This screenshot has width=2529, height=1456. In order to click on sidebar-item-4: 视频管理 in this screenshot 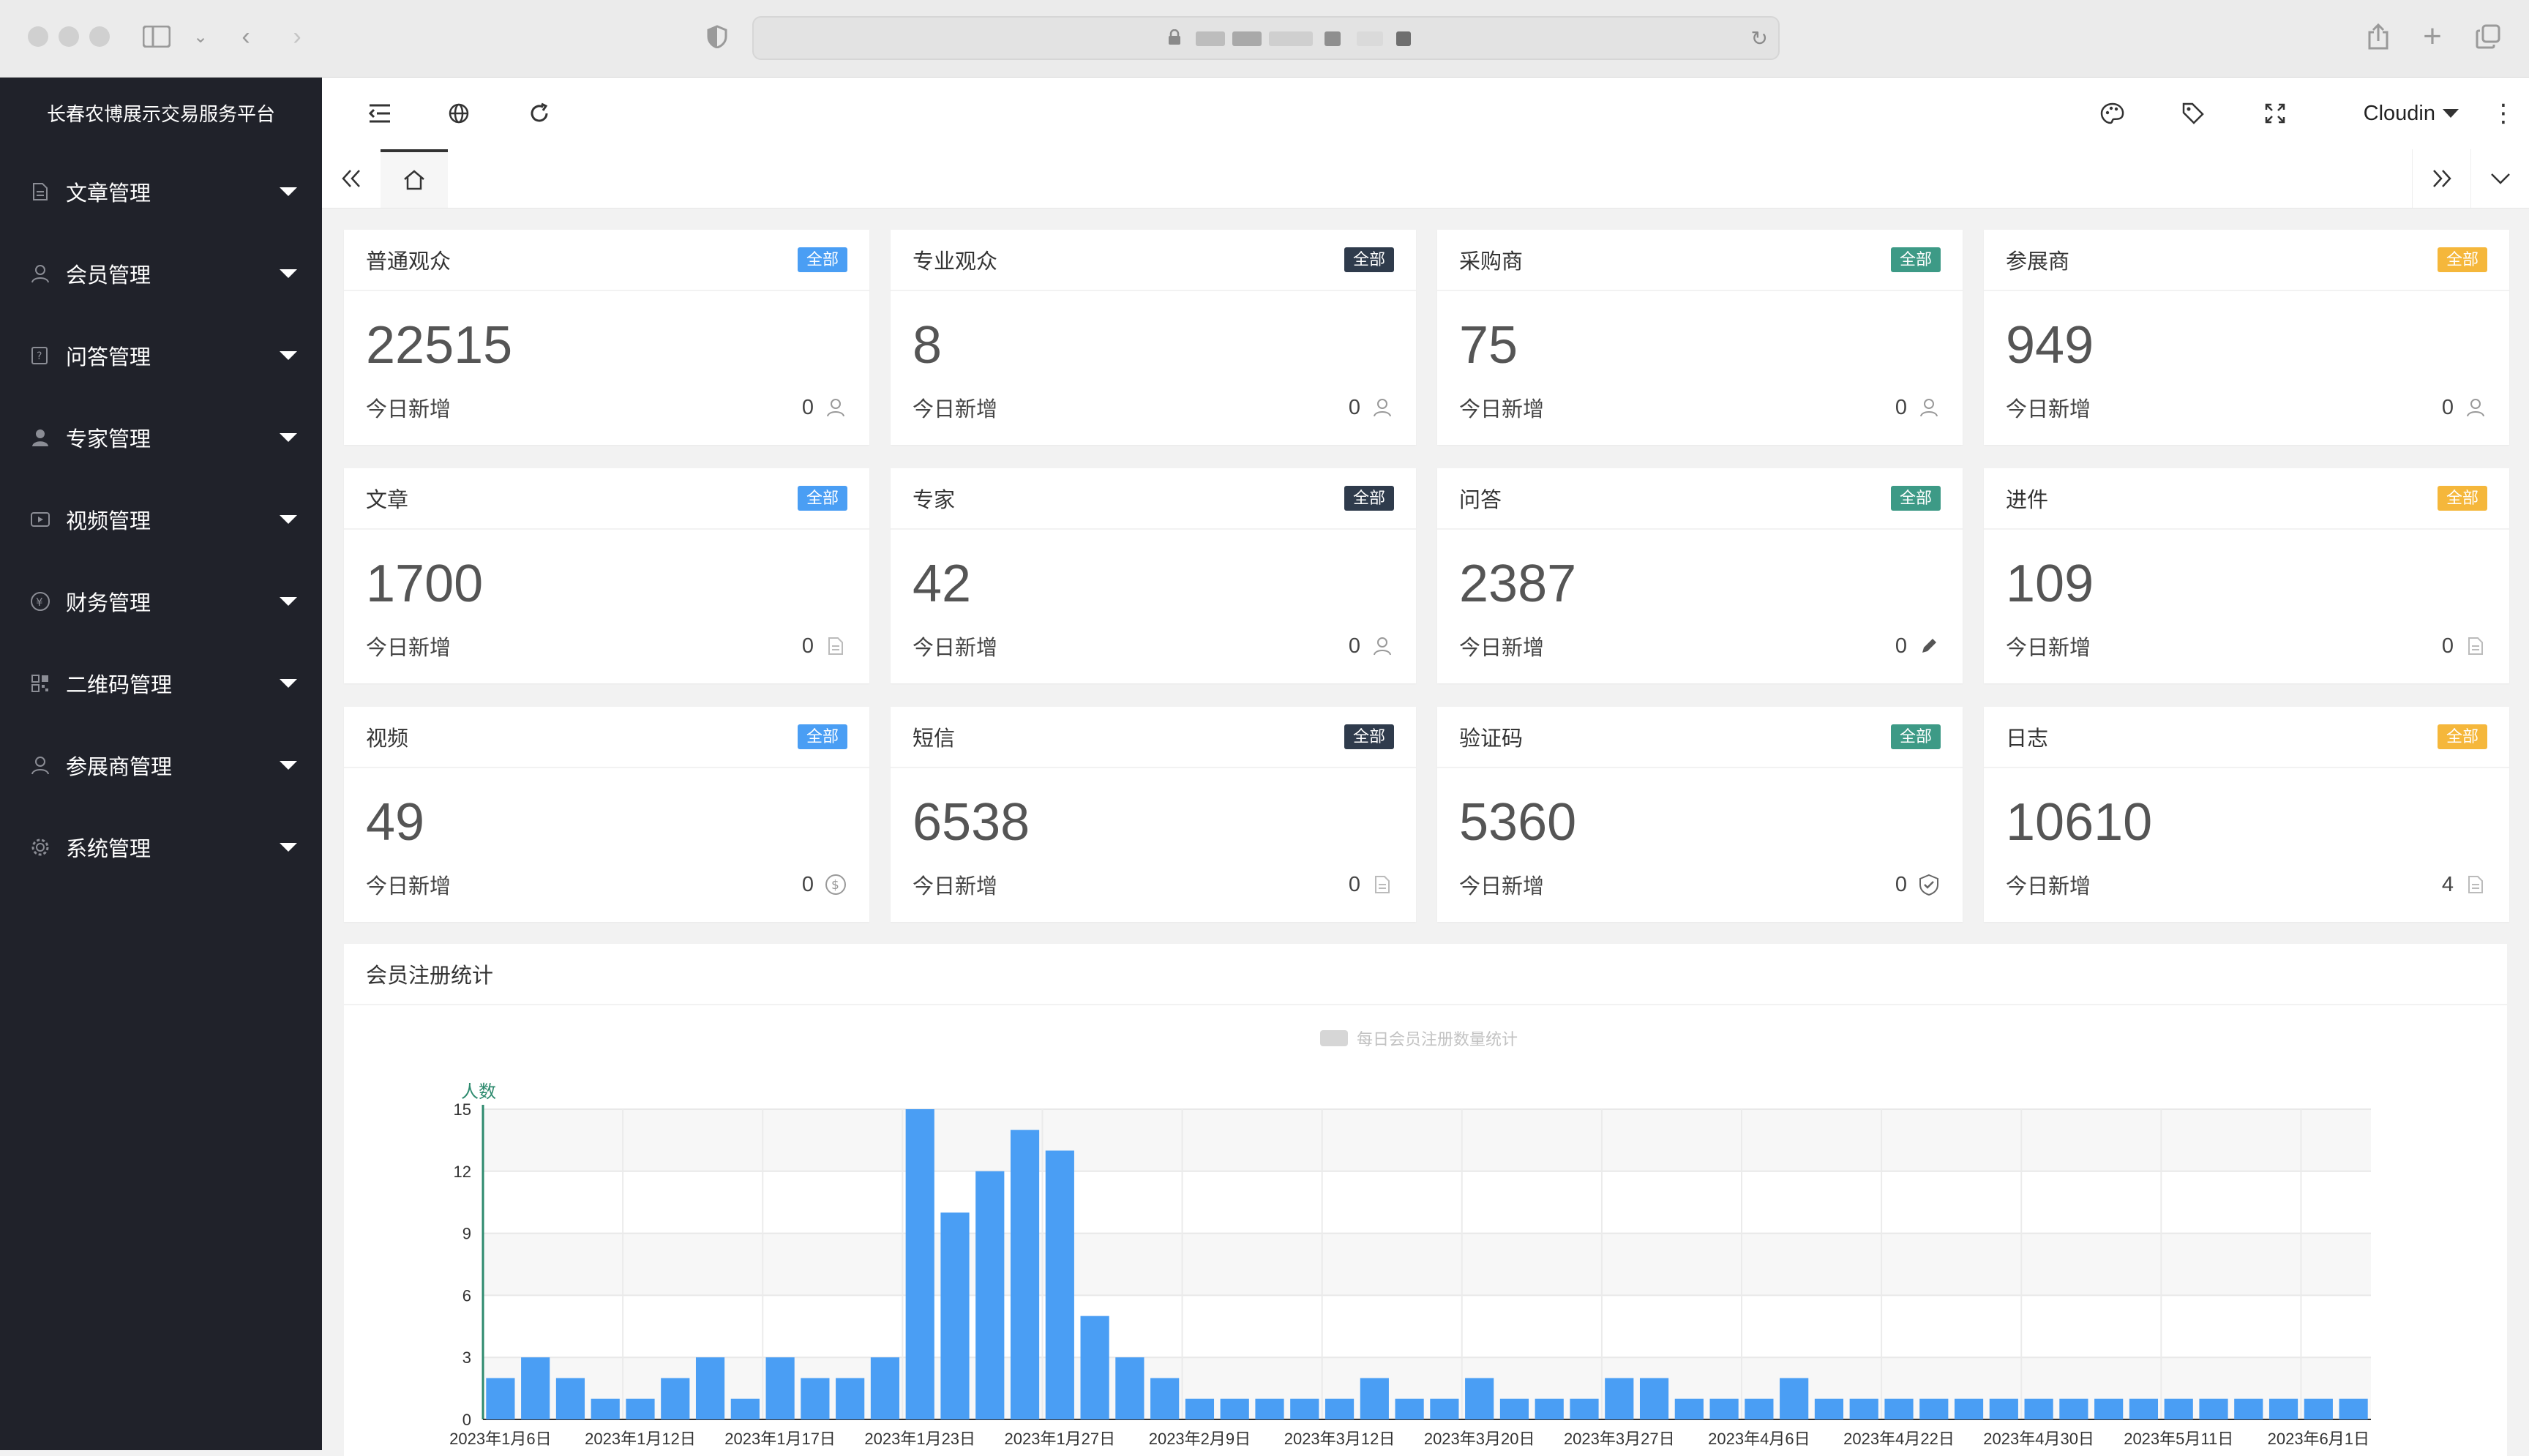, I will do `click(161, 519)`.